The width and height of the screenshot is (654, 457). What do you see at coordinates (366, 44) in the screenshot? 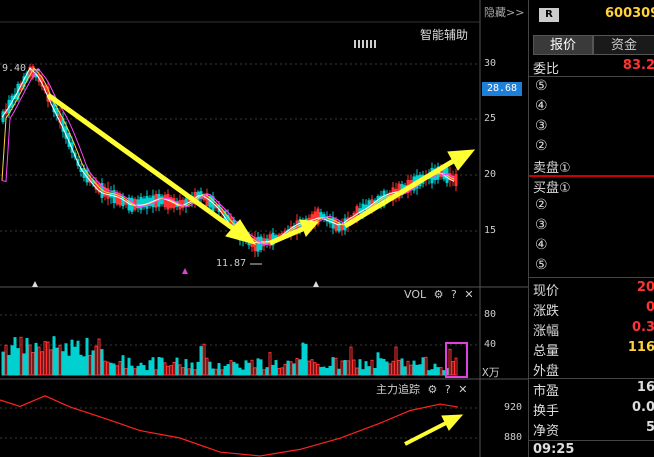
I see `chart-toolbar-glyph` at bounding box center [366, 44].